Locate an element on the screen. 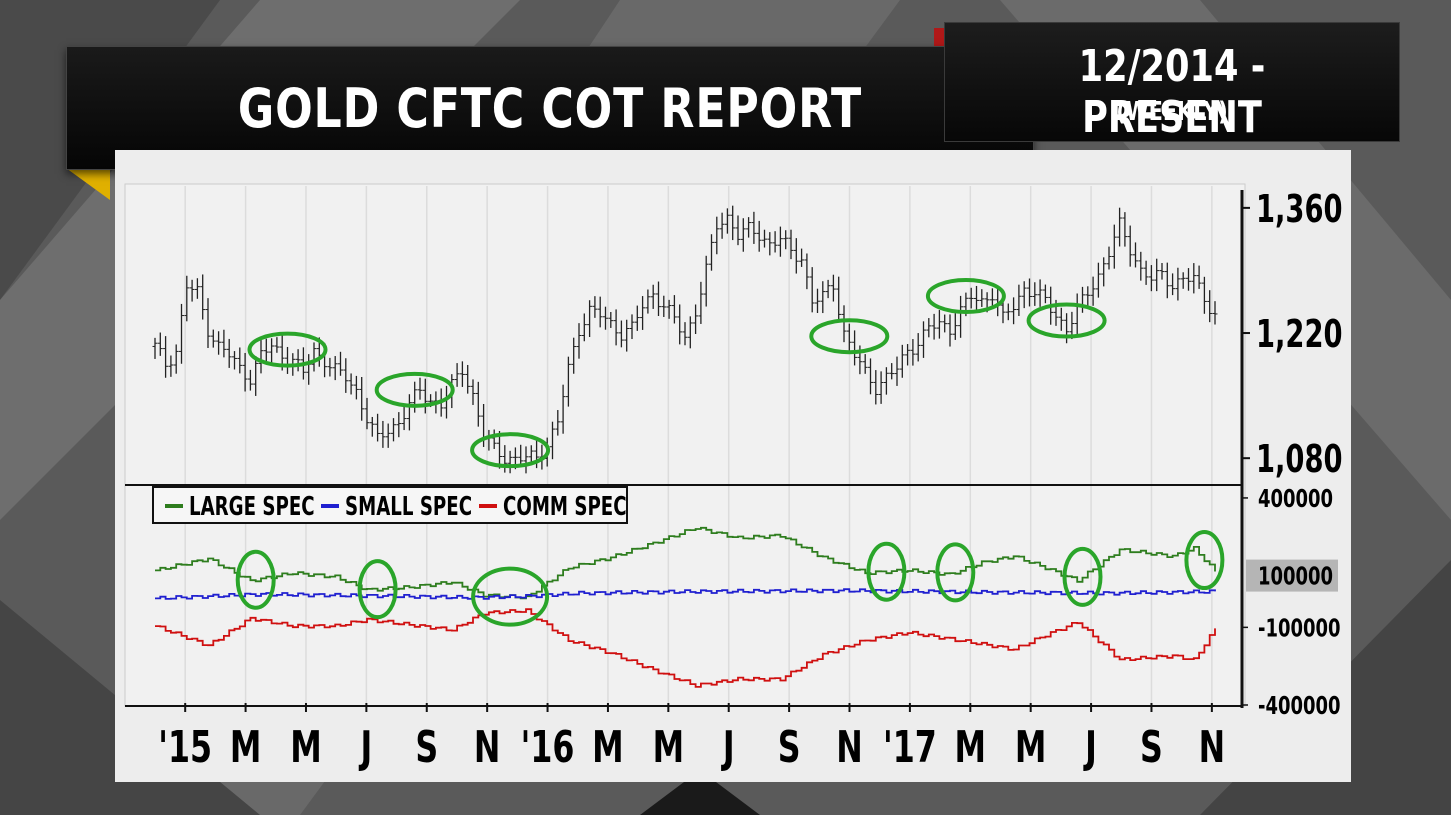  x-tick-label: '17 is located at coordinates (910, 748).